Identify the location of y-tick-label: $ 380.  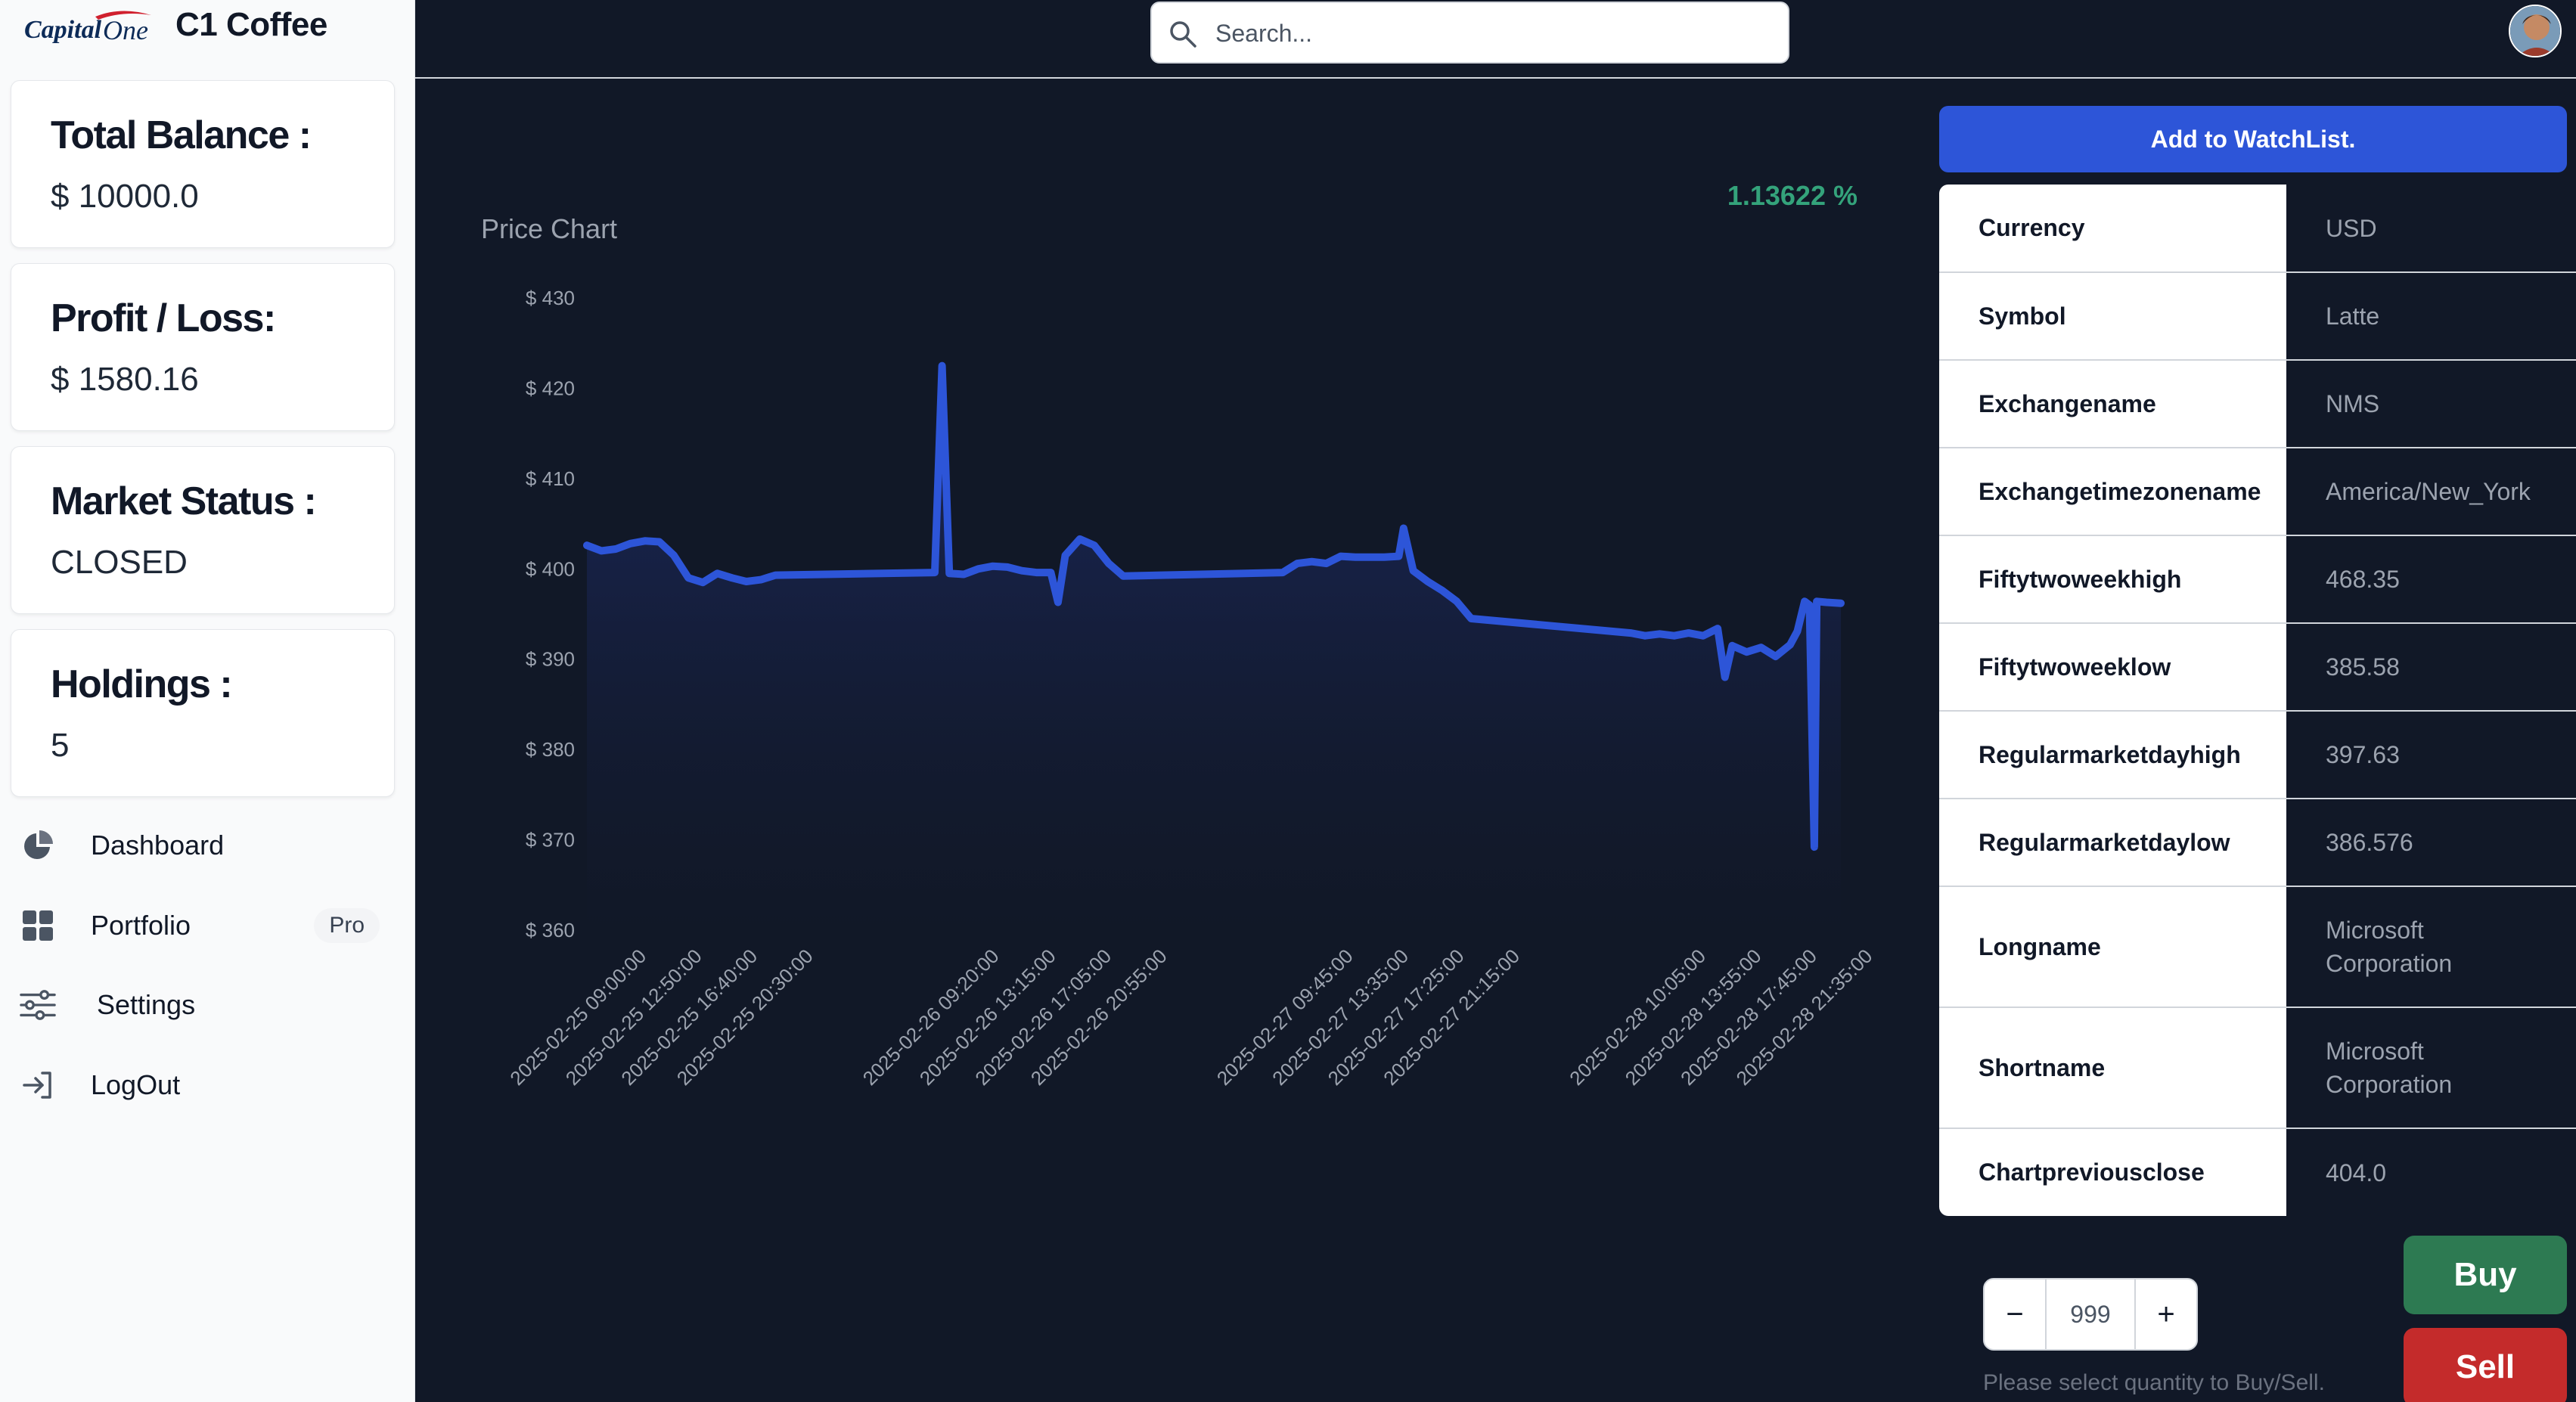
(550, 749).